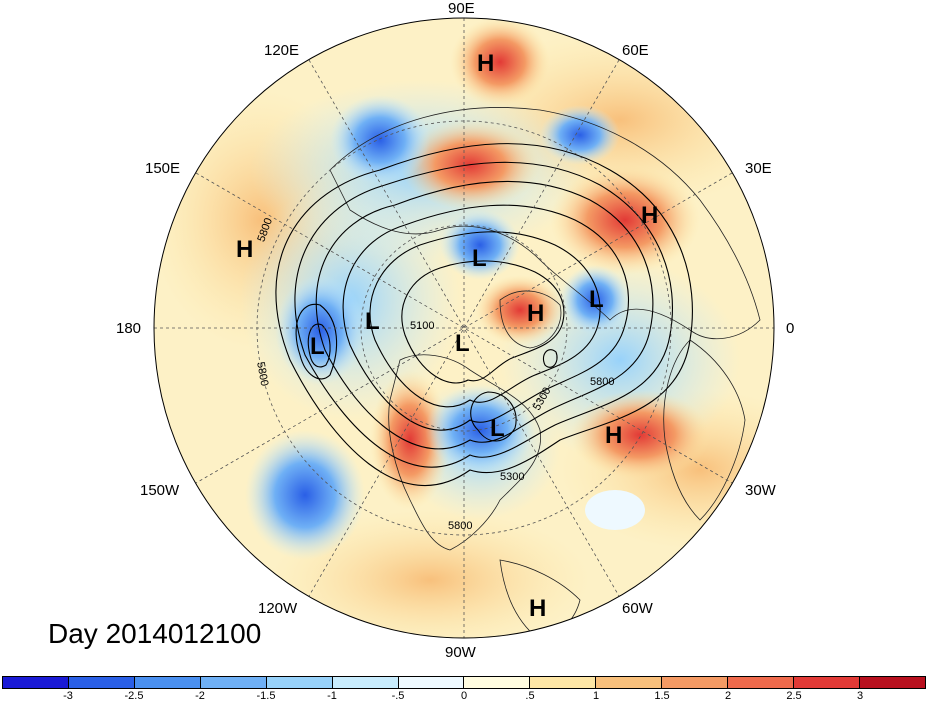  I want to click on colorbar-tick-label: 0, so click(464, 696).